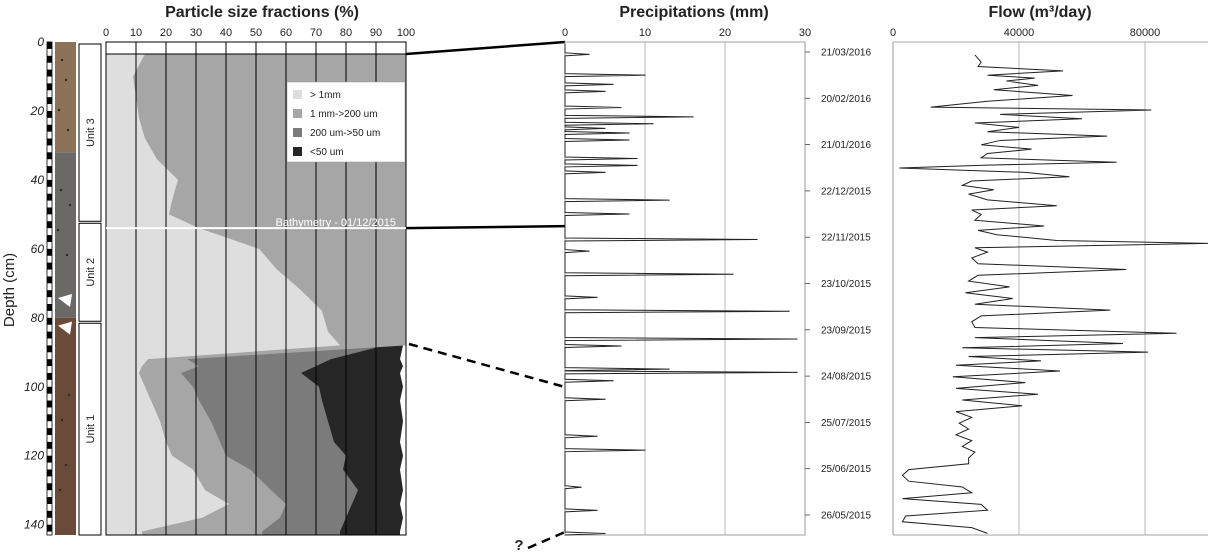  I want to click on particle-tick-40: 40, so click(226, 33).